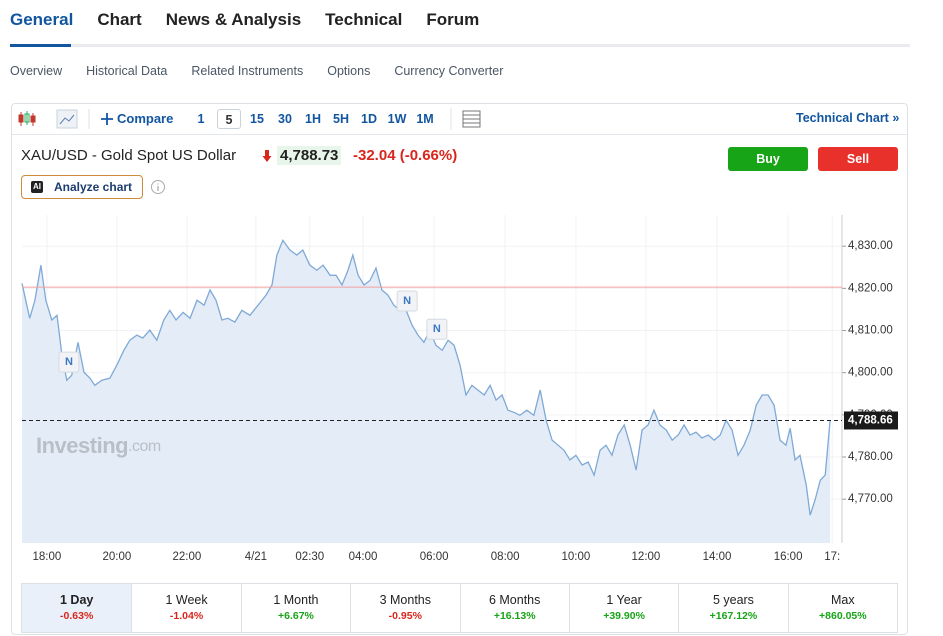 This screenshot has width=943, height=636. Describe the element at coordinates (425, 119) in the screenshot. I see `interval-button: 1M` at that location.